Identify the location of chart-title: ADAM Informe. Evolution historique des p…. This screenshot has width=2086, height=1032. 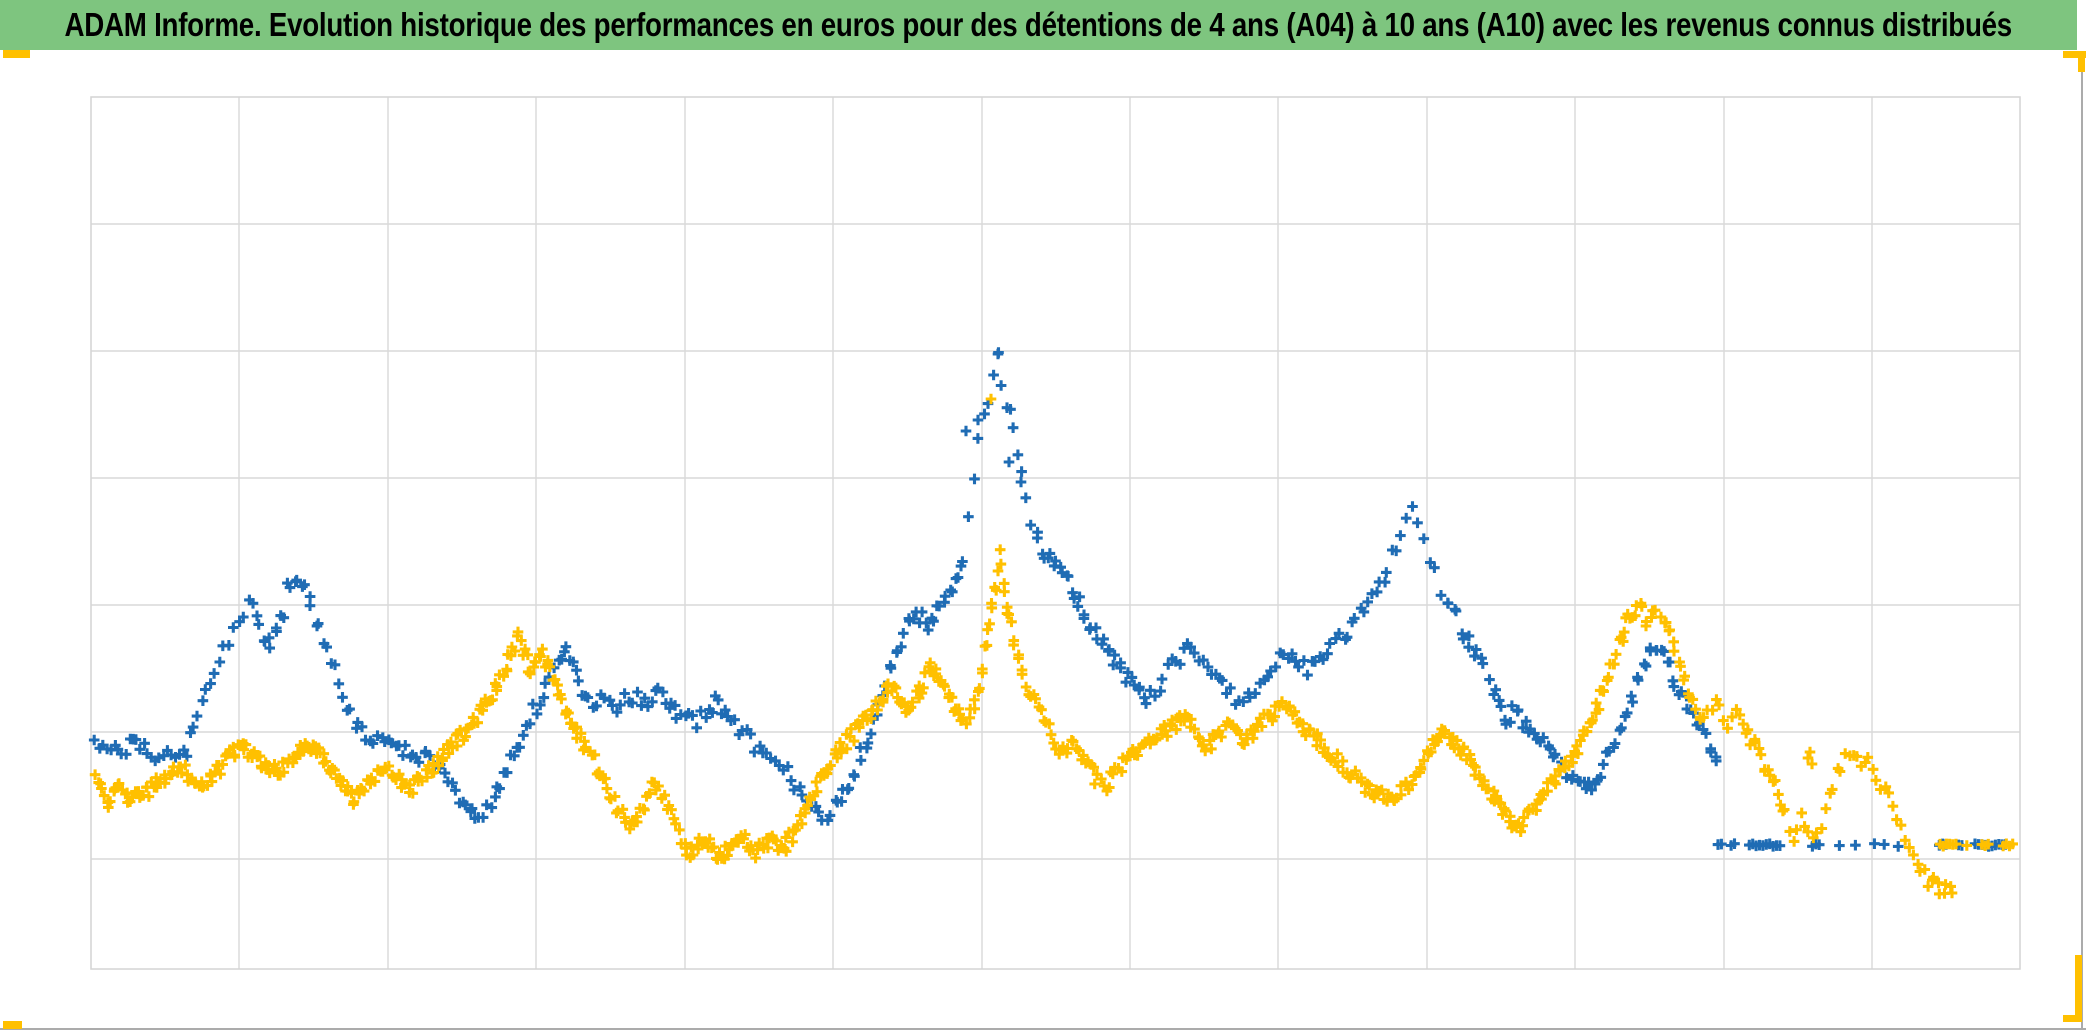
(1038, 24).